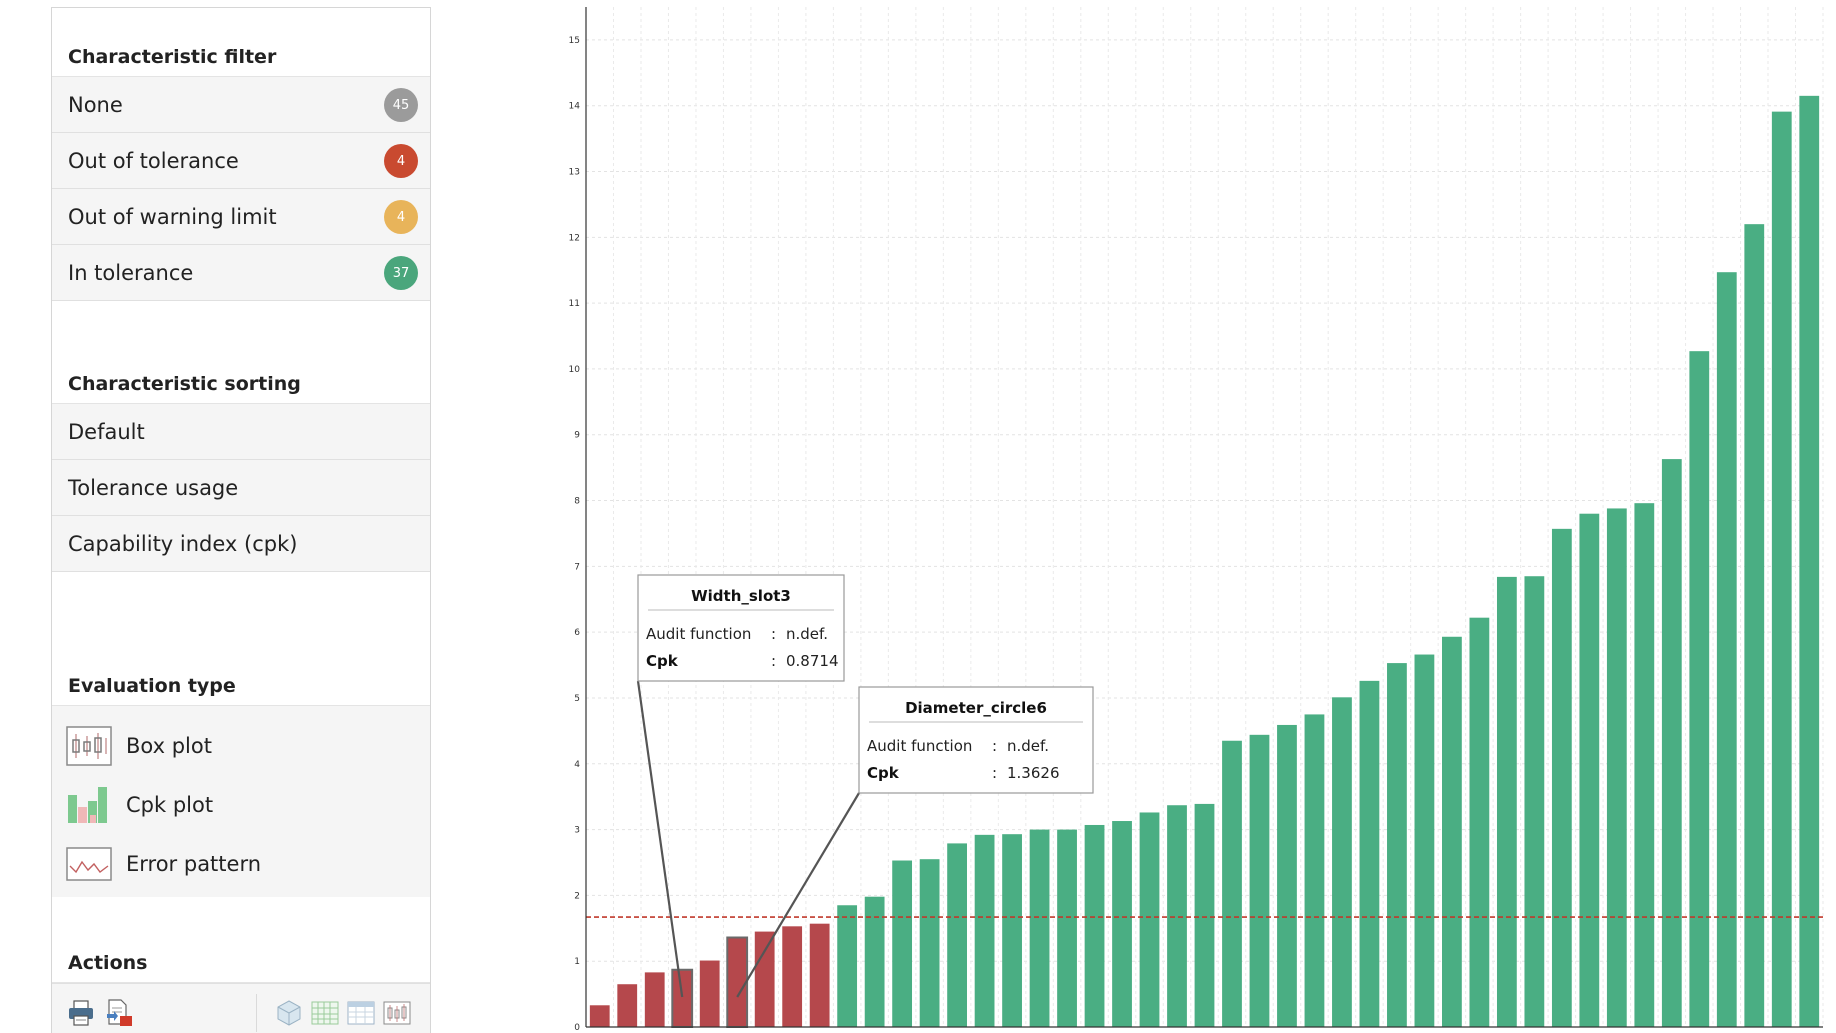  I want to click on sorting-item-capability-index: Capability index (cpk), so click(241, 544).